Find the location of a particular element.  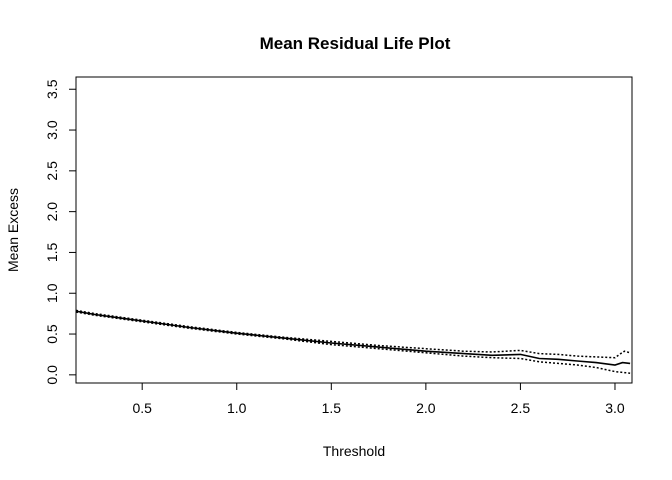

y-axis-label: Mean Excess is located at coordinates (13, 230).